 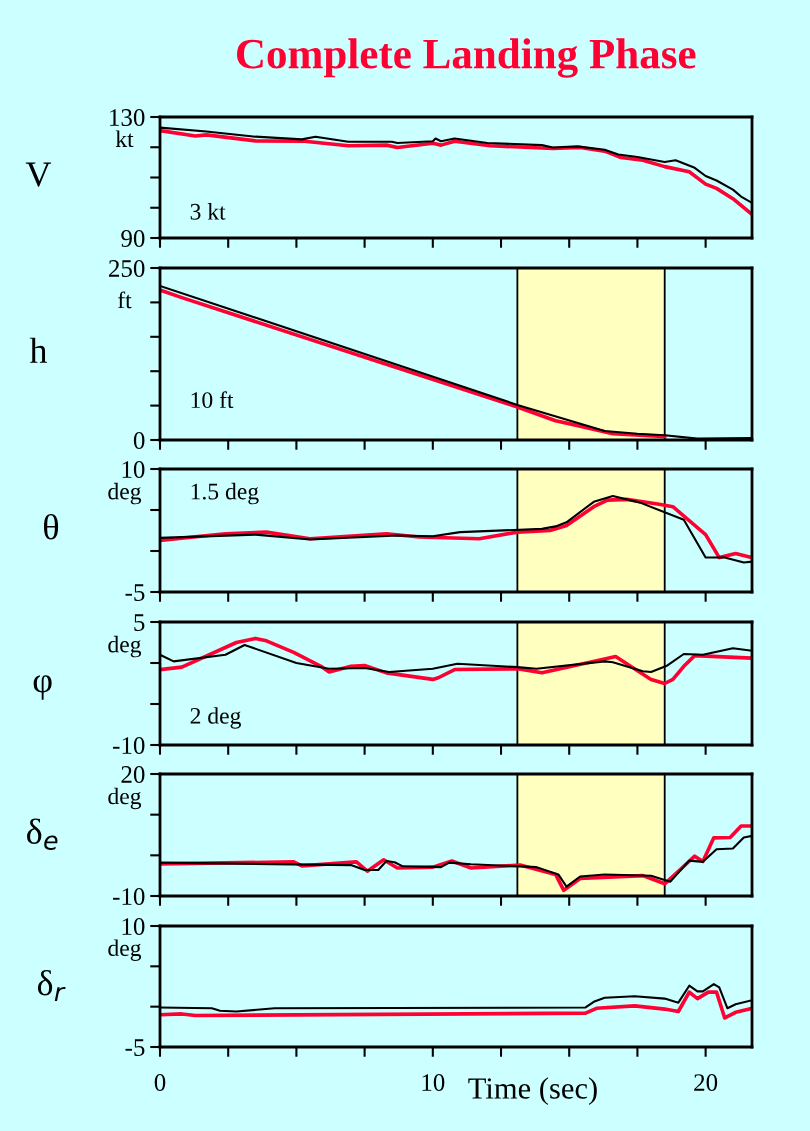 What do you see at coordinates (433, 1082) in the screenshot?
I see `x-tick-label: 10` at bounding box center [433, 1082].